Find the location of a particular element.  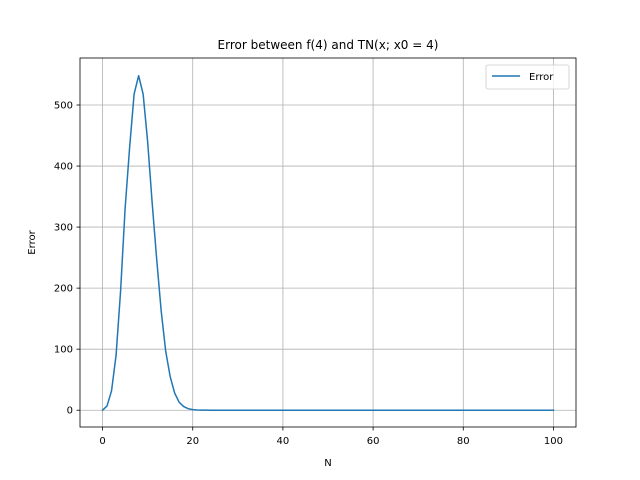

legend-box is located at coordinates (527, 77).